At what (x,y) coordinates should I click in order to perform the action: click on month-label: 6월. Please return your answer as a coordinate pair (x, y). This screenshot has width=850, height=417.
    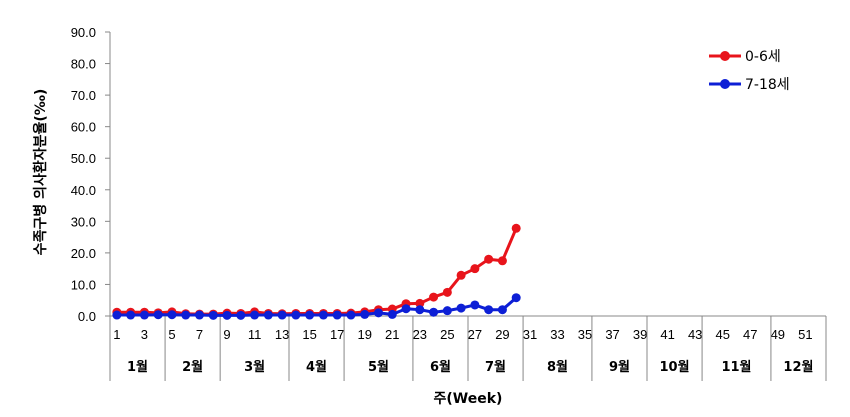
    Looking at the image, I should click on (440, 367).